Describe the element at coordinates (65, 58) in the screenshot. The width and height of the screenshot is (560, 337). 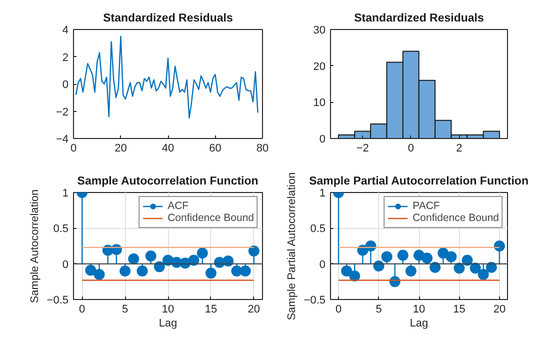
I see `y-tick-label: 2` at that location.